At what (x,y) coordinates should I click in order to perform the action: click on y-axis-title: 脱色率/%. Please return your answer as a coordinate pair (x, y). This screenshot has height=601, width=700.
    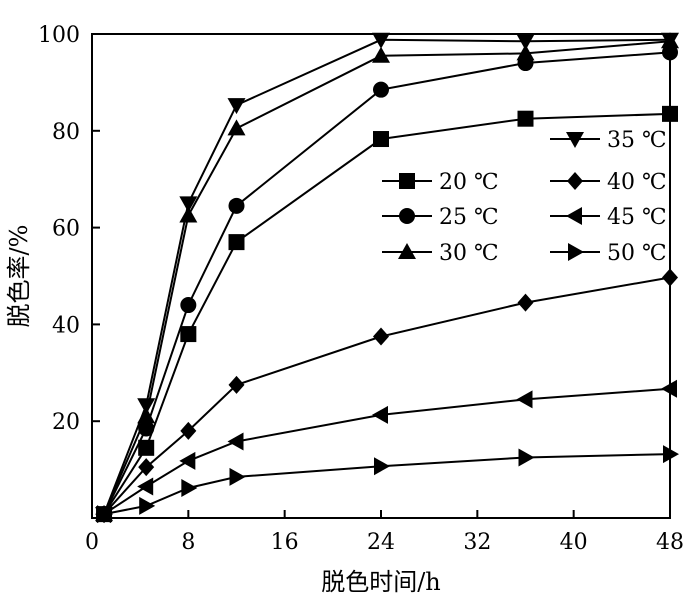
    Looking at the image, I should click on (19, 276).